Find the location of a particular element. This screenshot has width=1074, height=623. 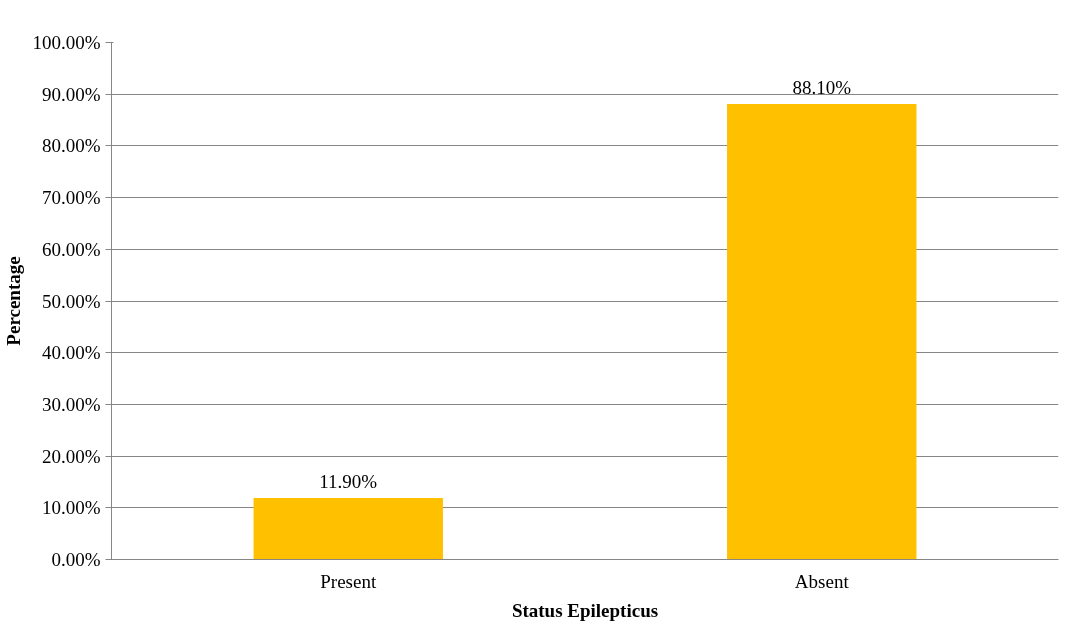

y-tick-label: 80.00% is located at coordinates (71, 146).